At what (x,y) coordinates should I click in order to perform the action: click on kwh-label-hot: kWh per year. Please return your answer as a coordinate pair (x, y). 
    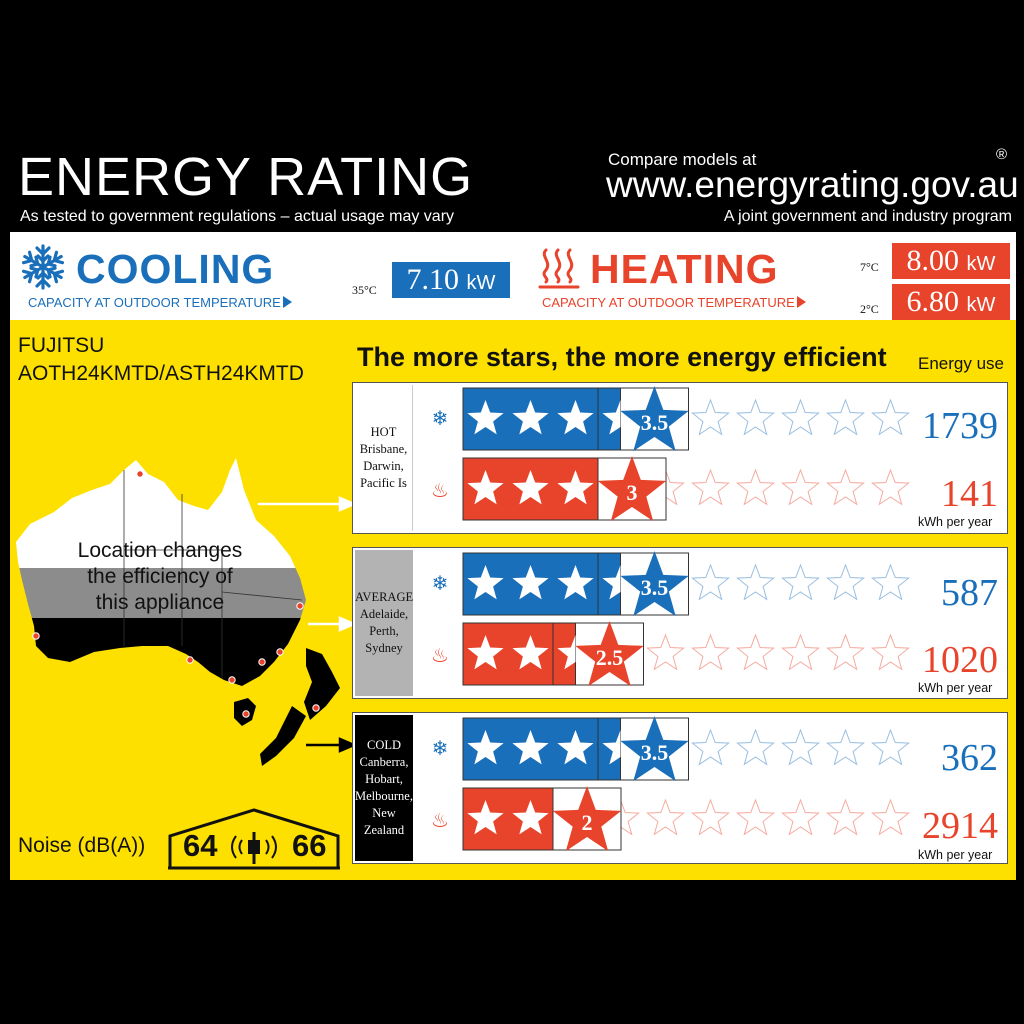
    Looking at the image, I should click on (955, 522).